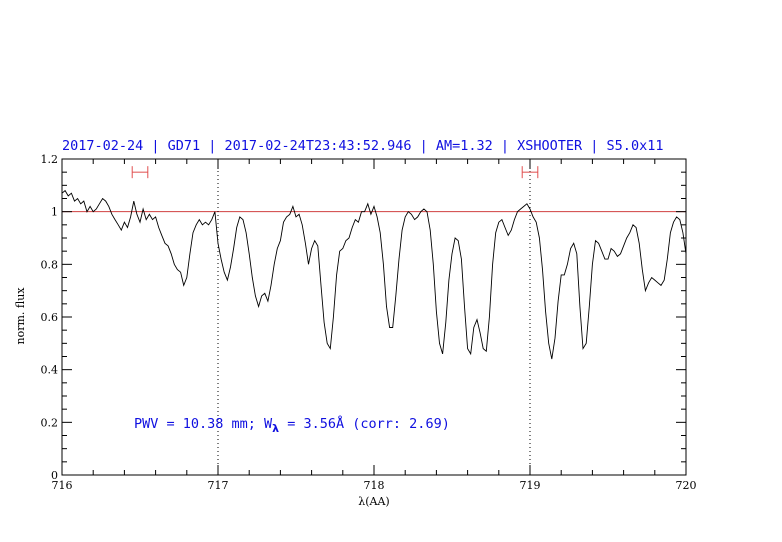  I want to click on pwv-annotation: PWV = 10.38 mm; Wλ = 3.56Å (corr: 2.69), so click(292, 425).